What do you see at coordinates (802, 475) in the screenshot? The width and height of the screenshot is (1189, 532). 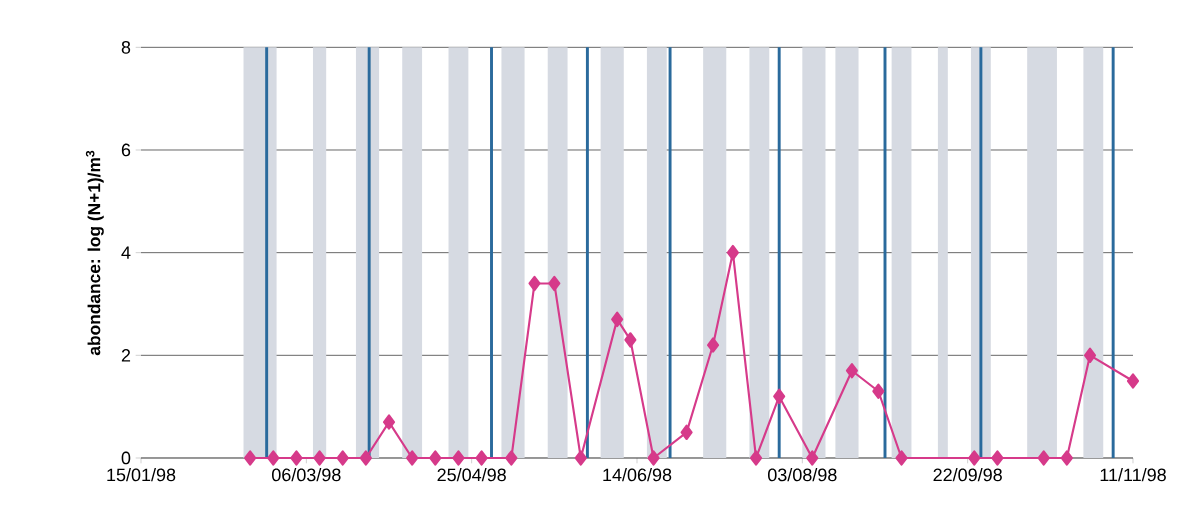 I see `x-tick-label: 03/08/98` at bounding box center [802, 475].